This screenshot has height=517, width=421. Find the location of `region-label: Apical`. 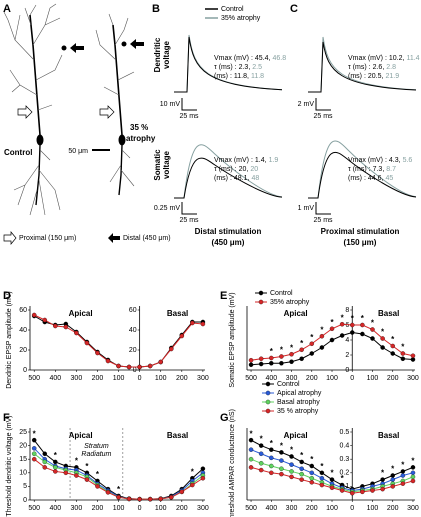

region-label: Apical is located at coordinates (81, 435).